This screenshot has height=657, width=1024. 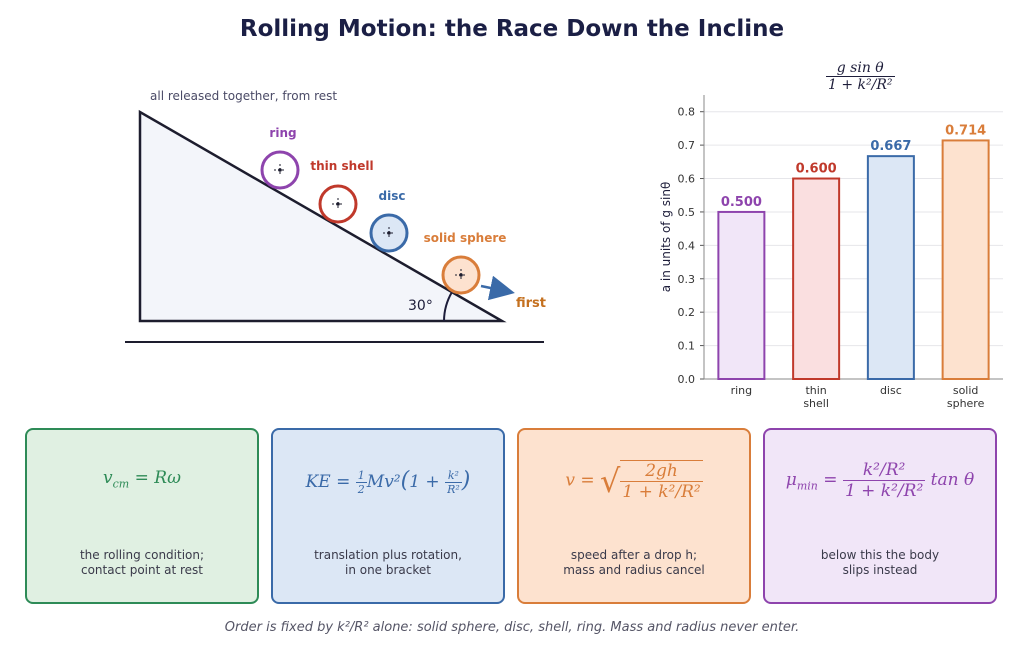 I want to click on y-tick-label: 0.7, so click(x=687, y=145).